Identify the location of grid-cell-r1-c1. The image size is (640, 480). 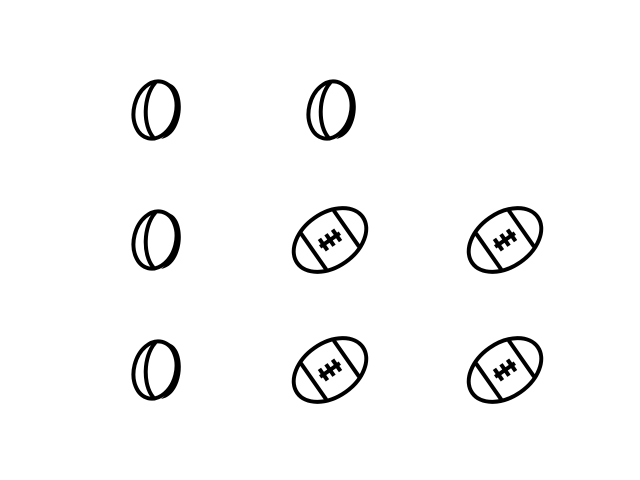
(155, 110).